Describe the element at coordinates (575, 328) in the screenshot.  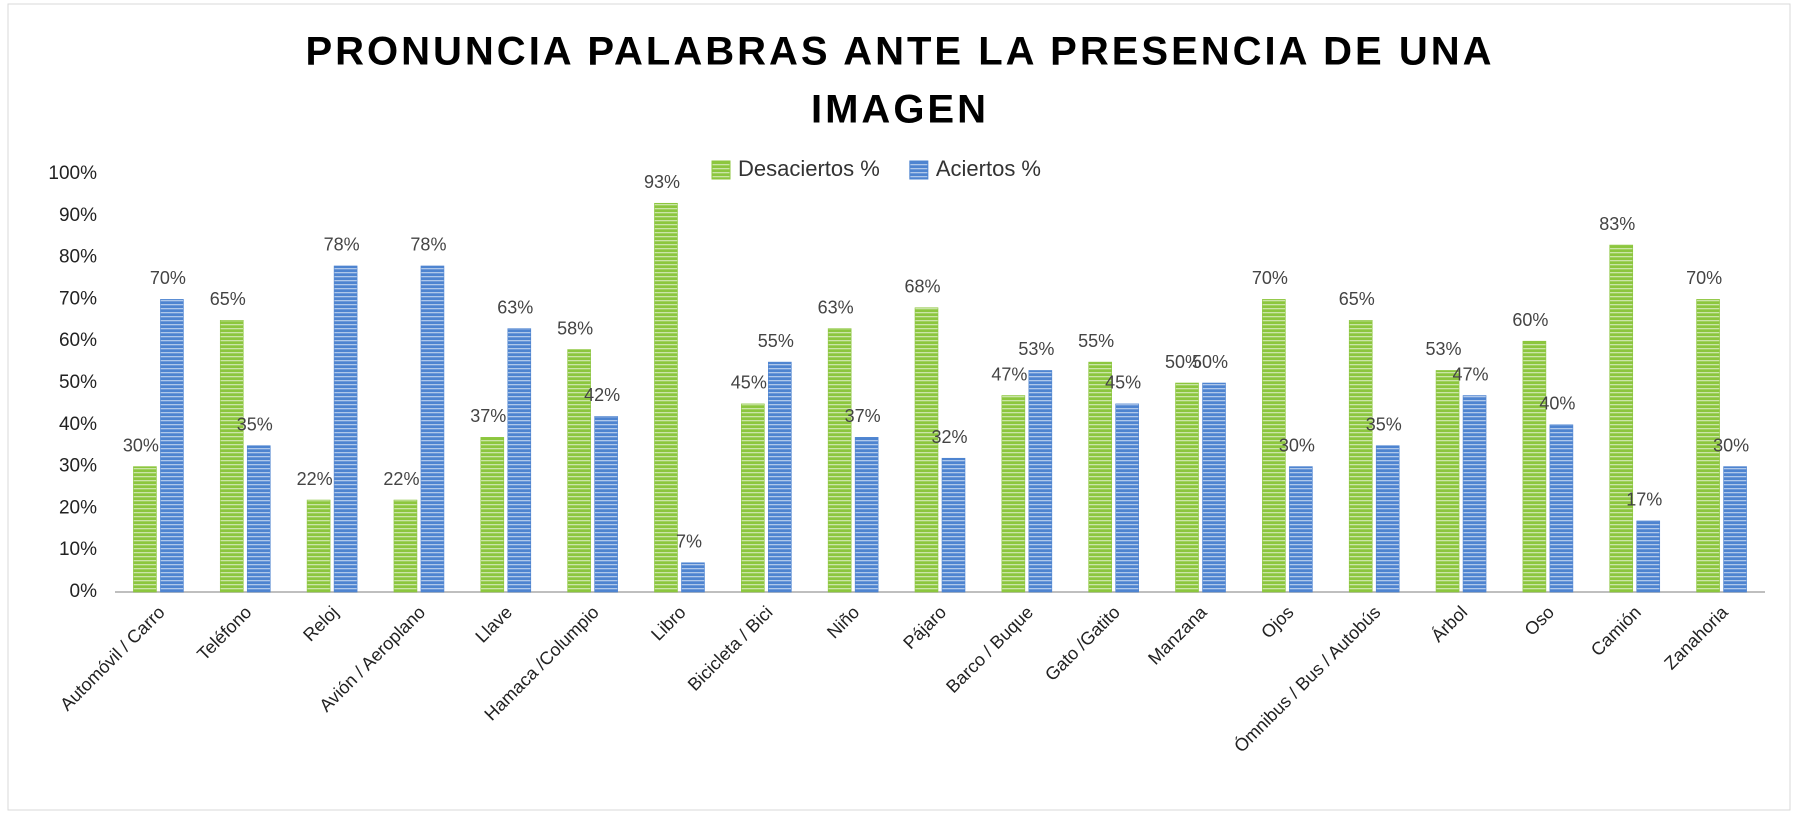
I see `value-label: 58%` at that location.